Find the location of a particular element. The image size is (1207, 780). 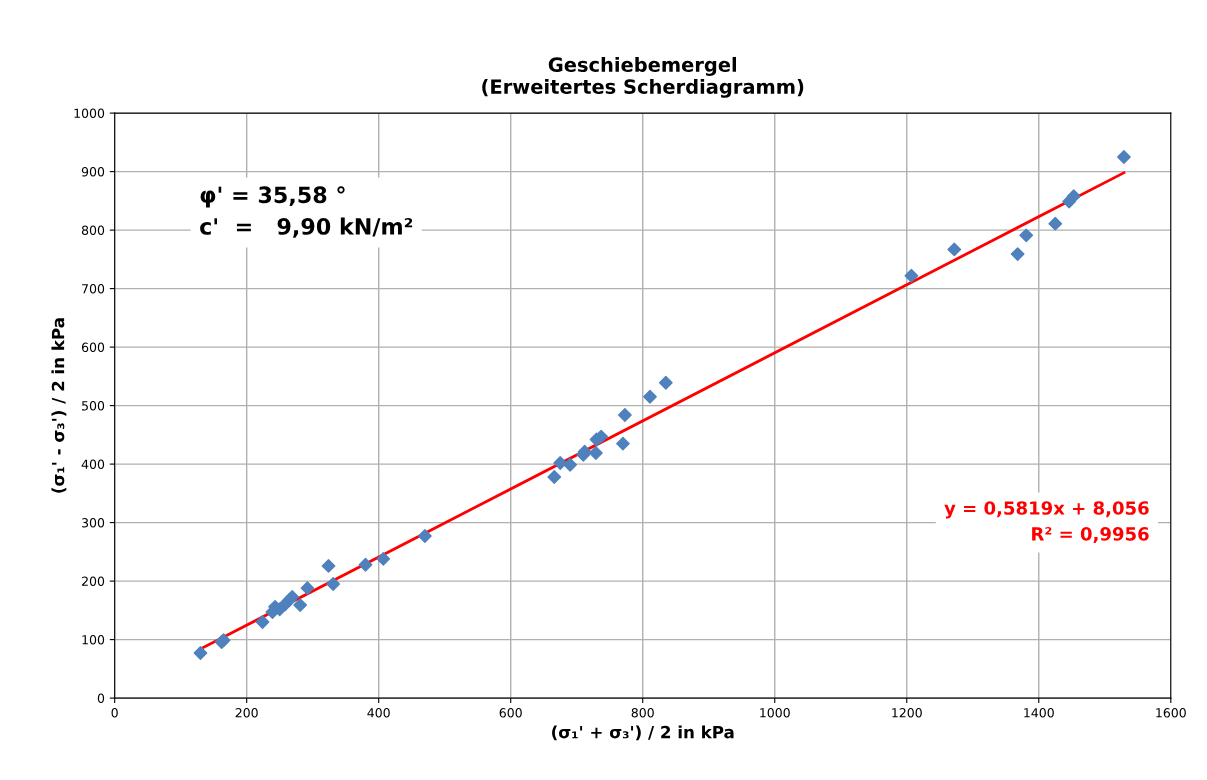

x-tick-label: 200 is located at coordinates (246, 713).